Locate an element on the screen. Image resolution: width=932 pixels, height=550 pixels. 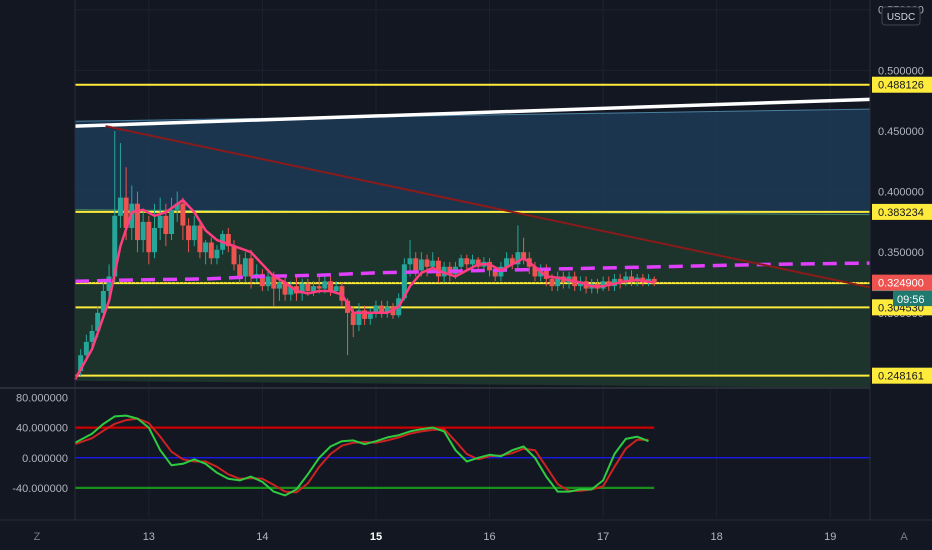
time-tick-label: 17 is located at coordinates (603, 537).